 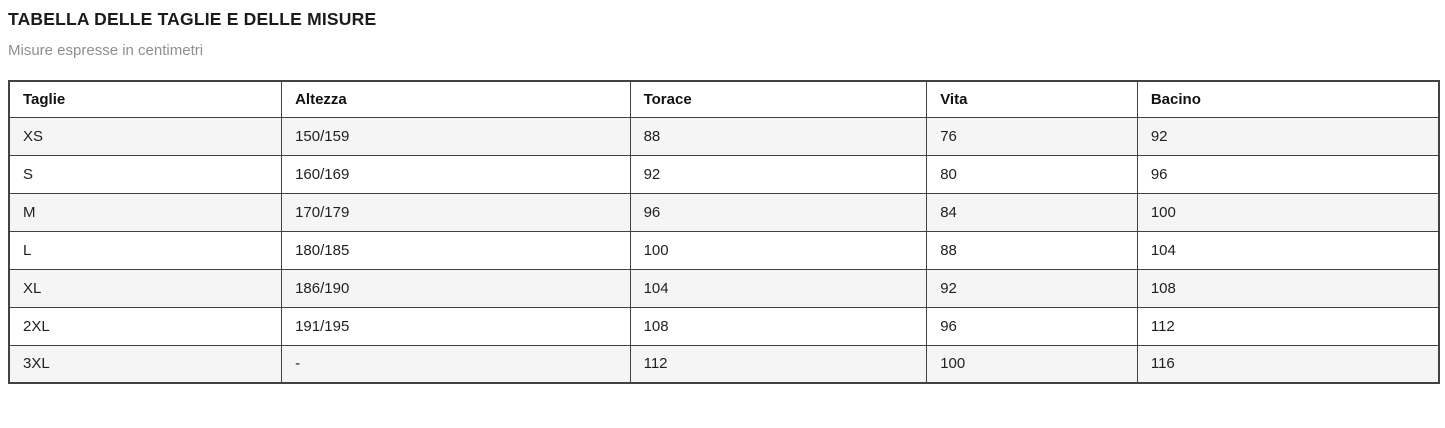 I want to click on table-cell: 80, so click(x=1032, y=174).